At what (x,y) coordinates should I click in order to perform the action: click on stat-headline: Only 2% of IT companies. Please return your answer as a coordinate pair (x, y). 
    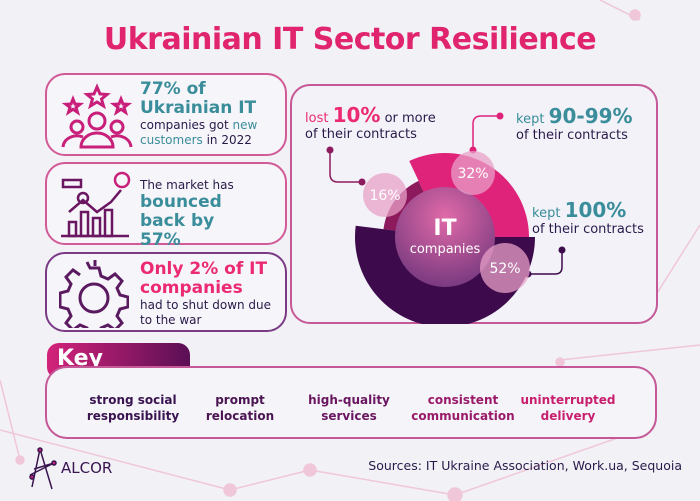
    Looking at the image, I should click on (204, 278).